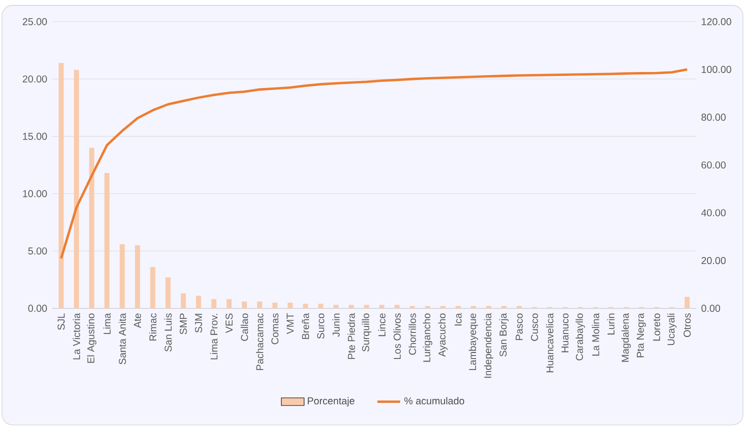 The image size is (751, 427). What do you see at coordinates (641, 335) in the screenshot?
I see `x-tick-label: Pta Negra` at bounding box center [641, 335].